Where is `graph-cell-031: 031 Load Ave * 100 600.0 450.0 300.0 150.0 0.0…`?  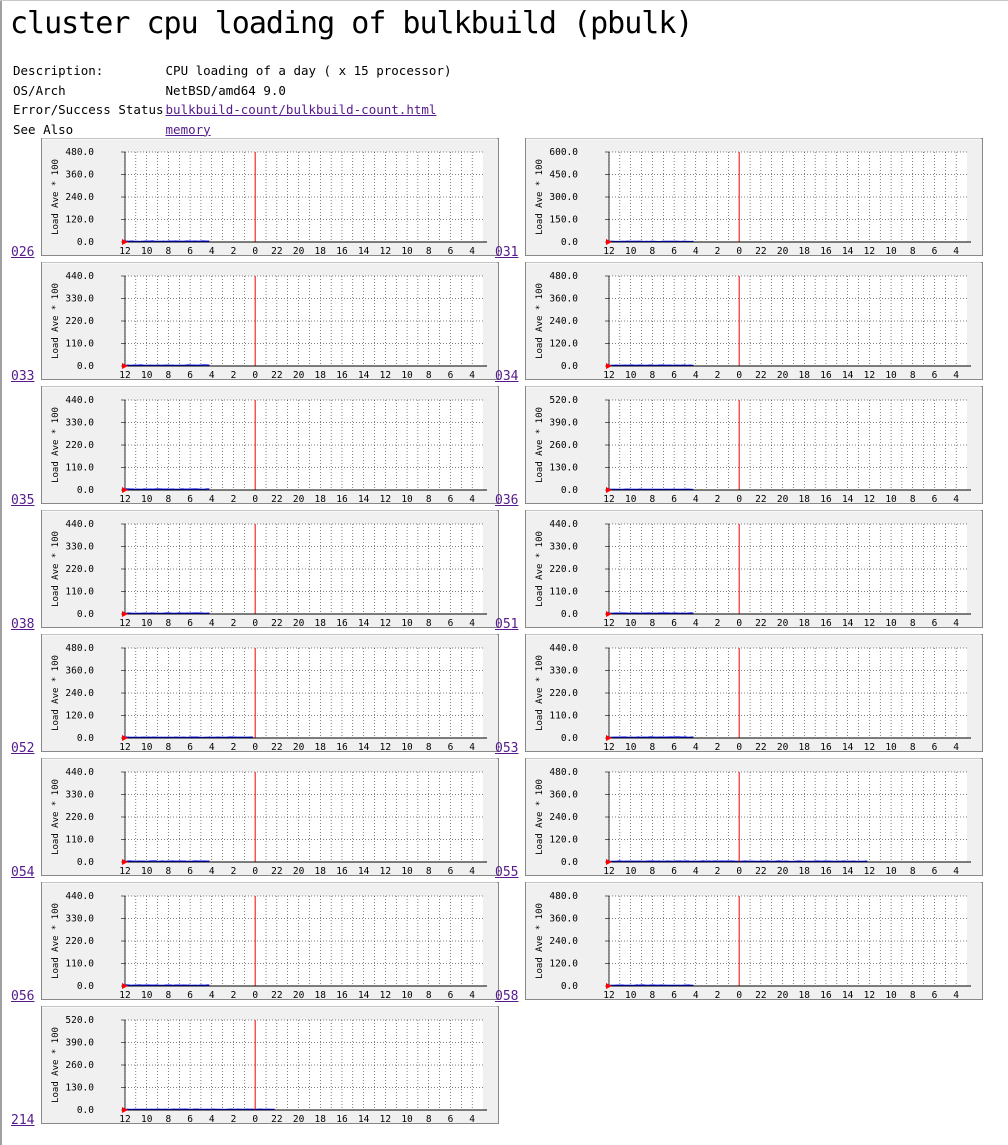 graph-cell-031: 031 Load Ave * 100 600.0 450.0 300.0 150.0 0.0… is located at coordinates (740, 199).